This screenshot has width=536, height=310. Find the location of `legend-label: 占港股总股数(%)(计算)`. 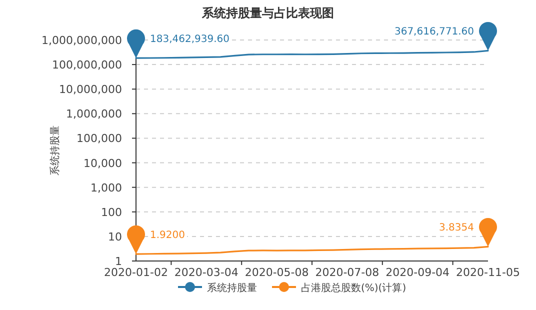

legend-label: 占港股总股数(%)(计算) is located at coordinates (353, 288).